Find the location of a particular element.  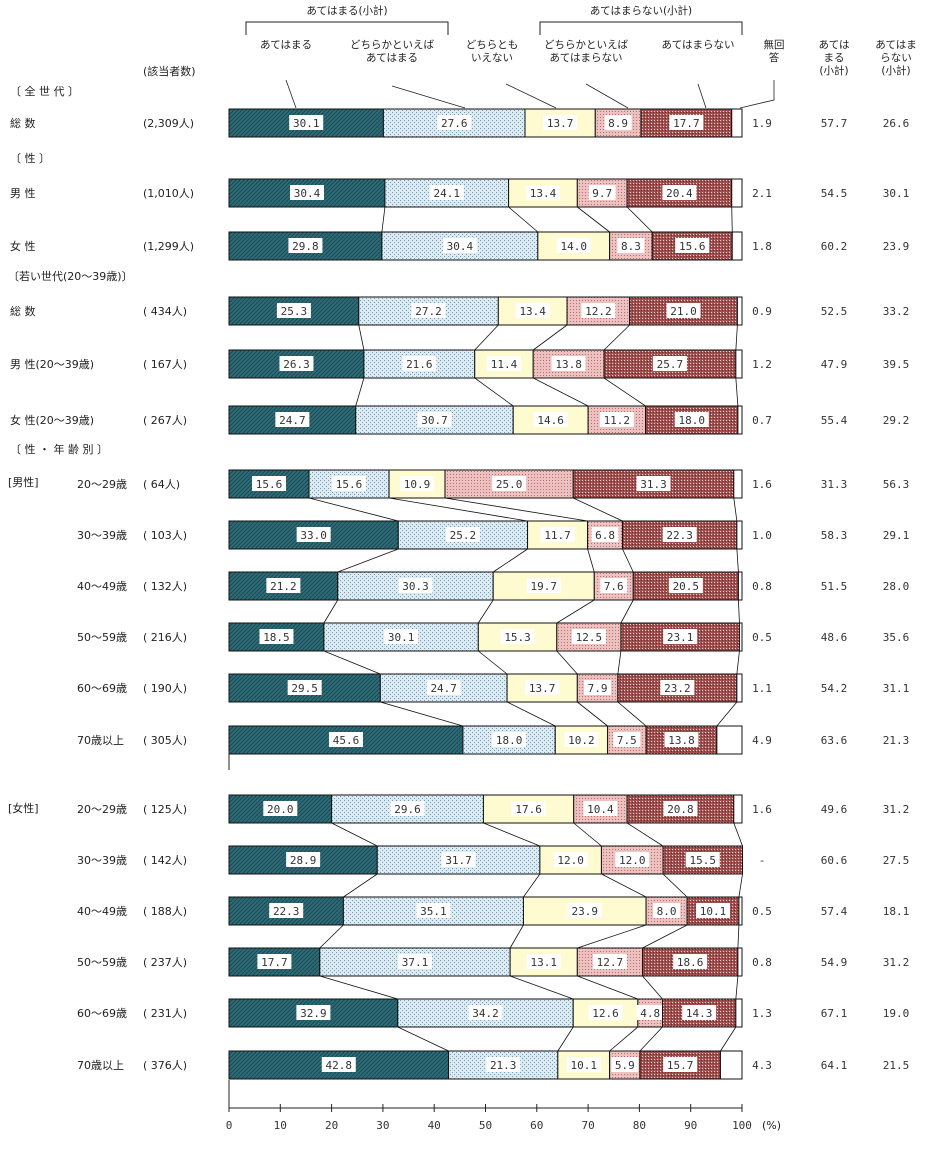

x-tick-label: 90 is located at coordinates (690, 1125).